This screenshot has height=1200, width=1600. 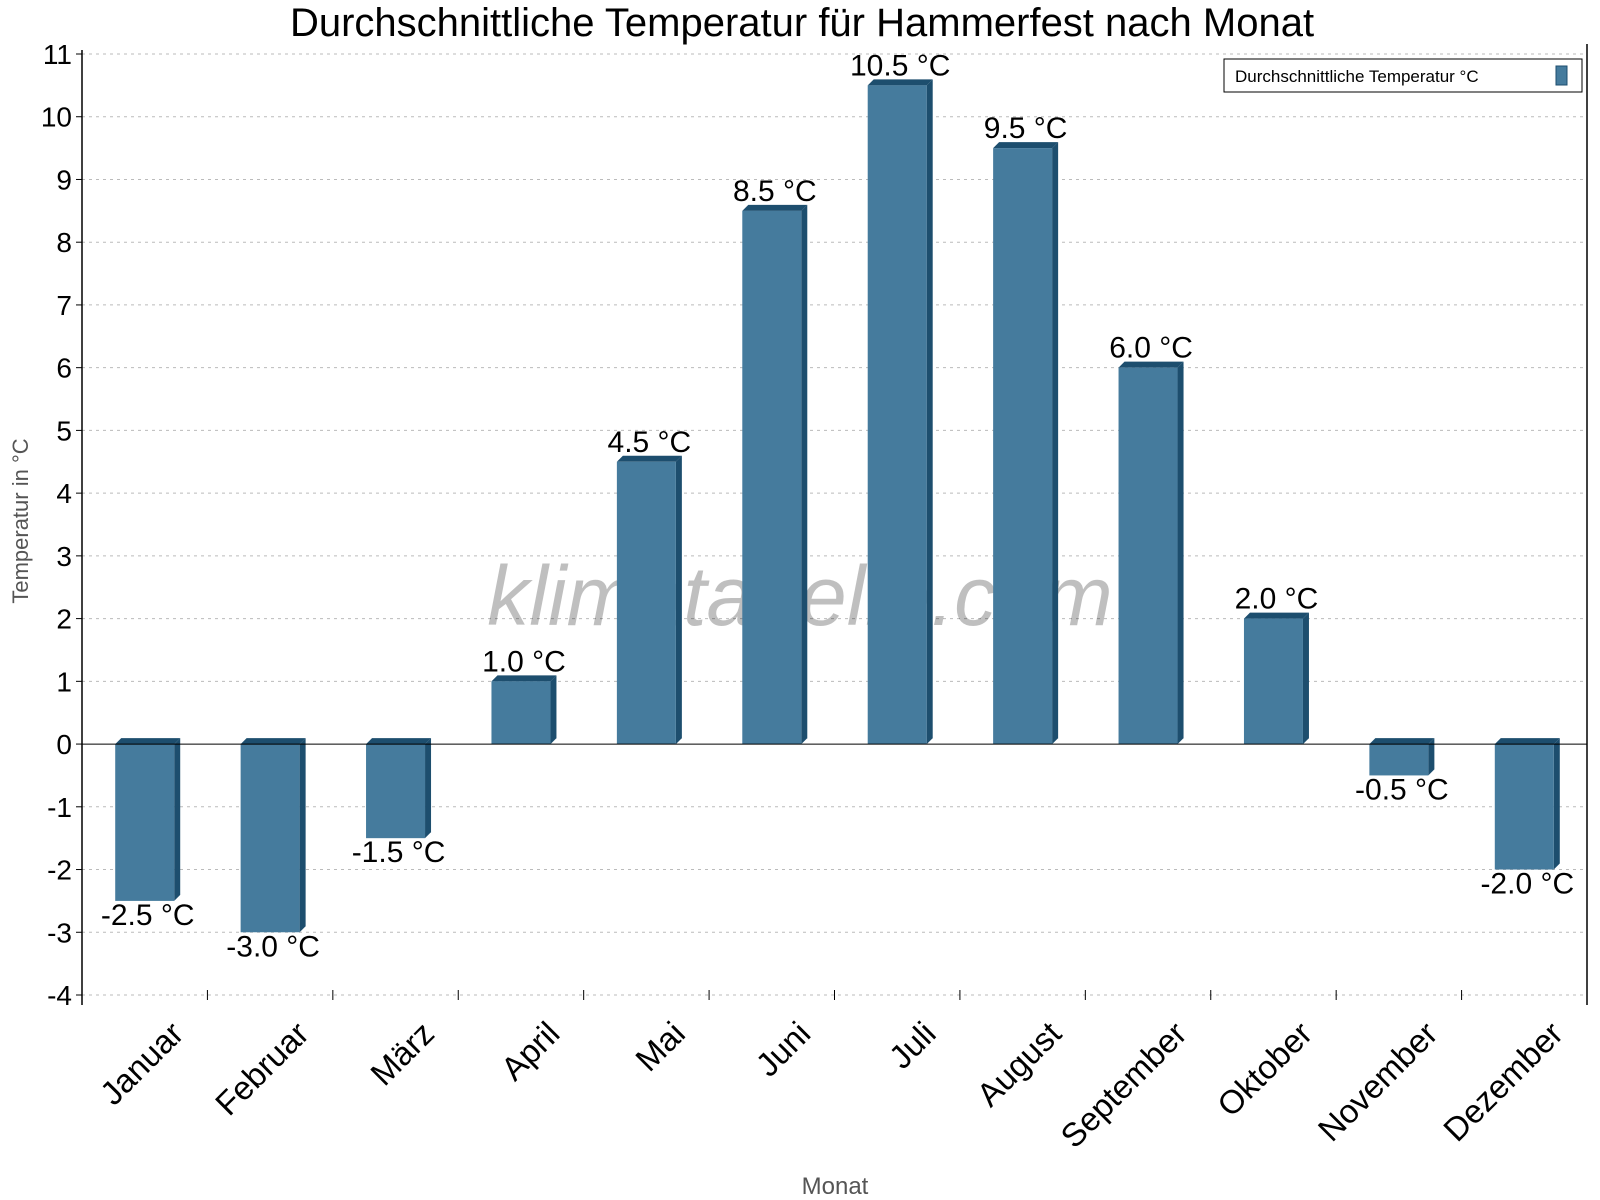 What do you see at coordinates (530, 1050) in the screenshot?
I see `x-tick-label: April` at bounding box center [530, 1050].